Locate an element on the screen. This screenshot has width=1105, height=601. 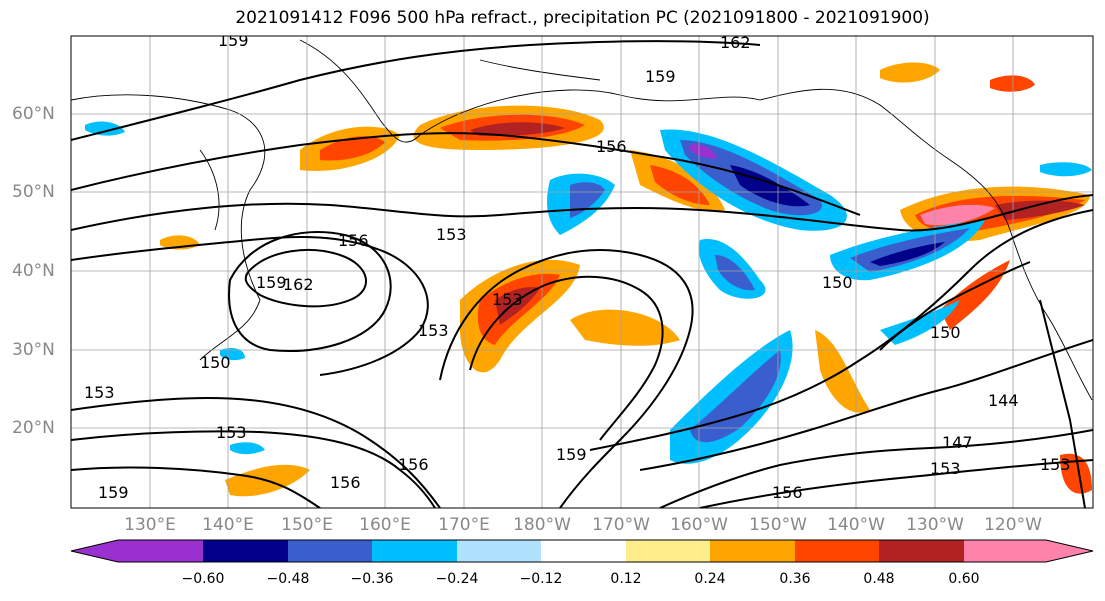
contour-label: 144 is located at coordinates (1003, 400).